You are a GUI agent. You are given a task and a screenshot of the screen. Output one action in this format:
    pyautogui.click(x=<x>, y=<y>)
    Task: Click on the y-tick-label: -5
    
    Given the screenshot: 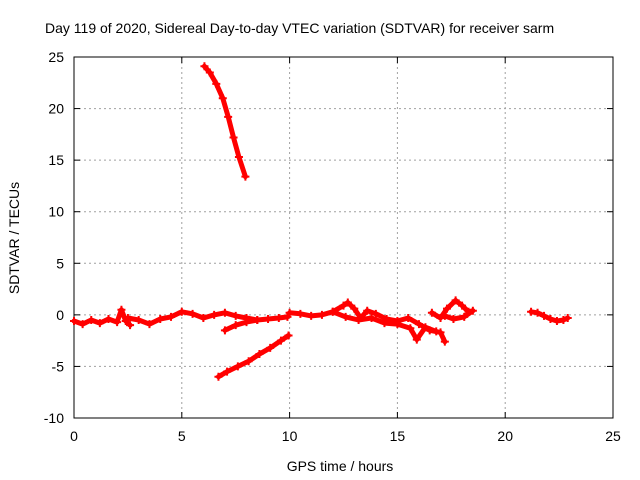 What is the action you would take?
    pyautogui.click(x=58, y=366)
    